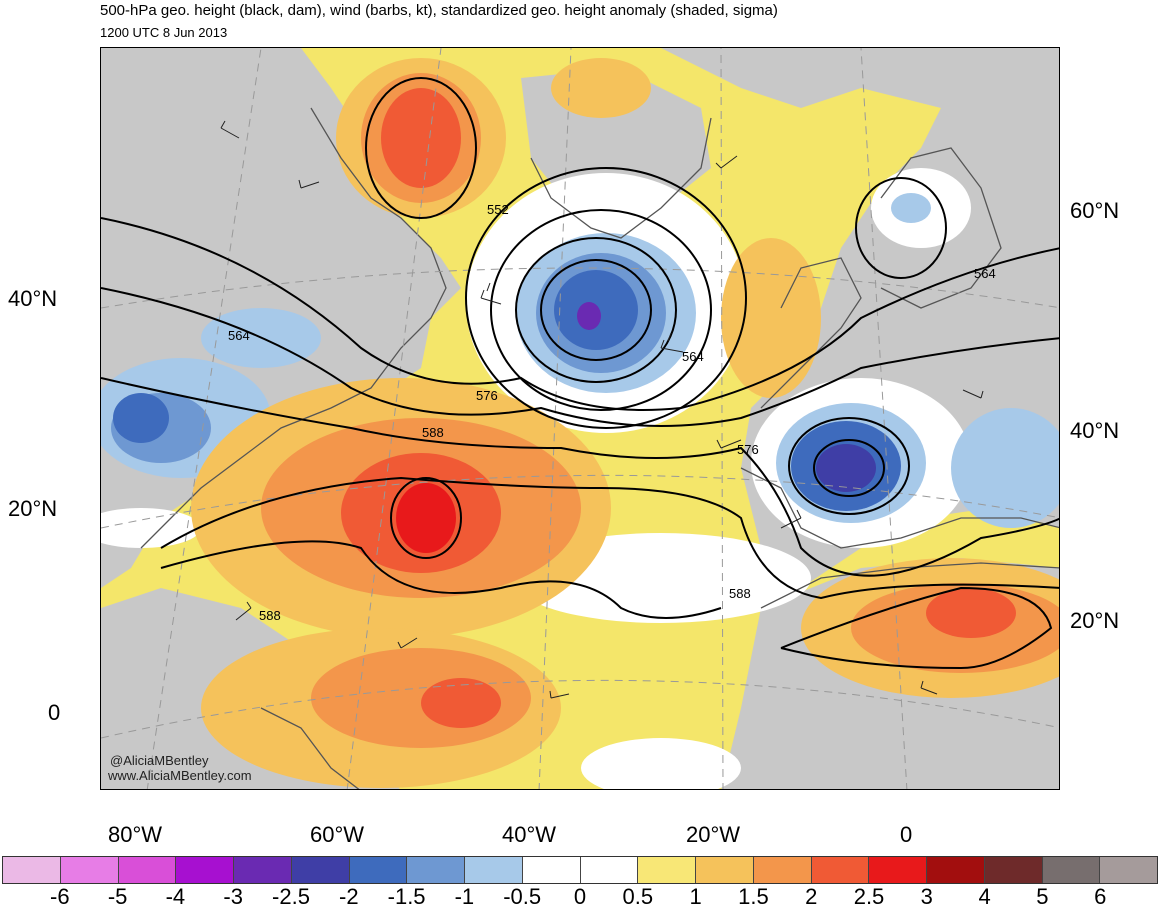 The width and height of the screenshot is (1160, 912). Describe the element at coordinates (1095, 210) in the screenshot. I see `right-lat-label: 60°N` at that location.